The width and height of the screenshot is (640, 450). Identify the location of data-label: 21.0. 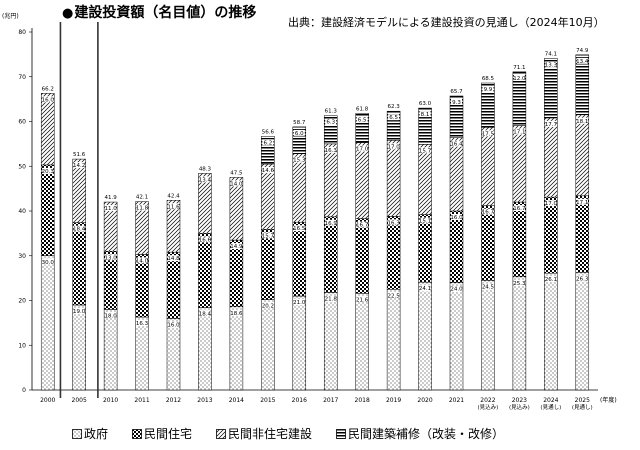
(299, 303).